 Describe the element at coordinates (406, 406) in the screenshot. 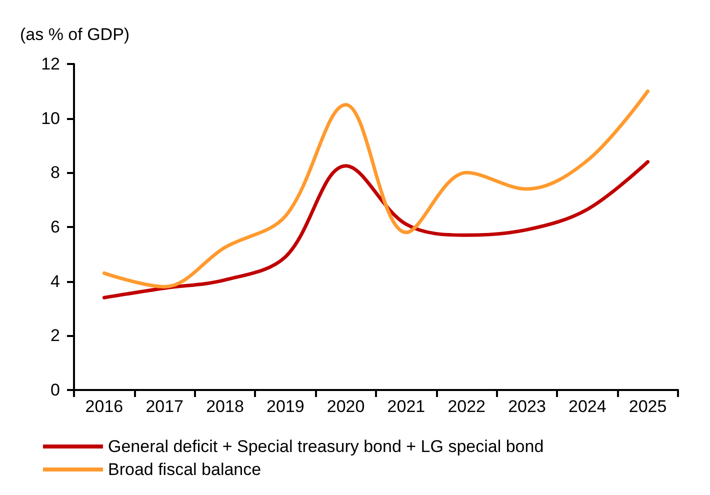

I see `x-tick-label: 2021` at that location.